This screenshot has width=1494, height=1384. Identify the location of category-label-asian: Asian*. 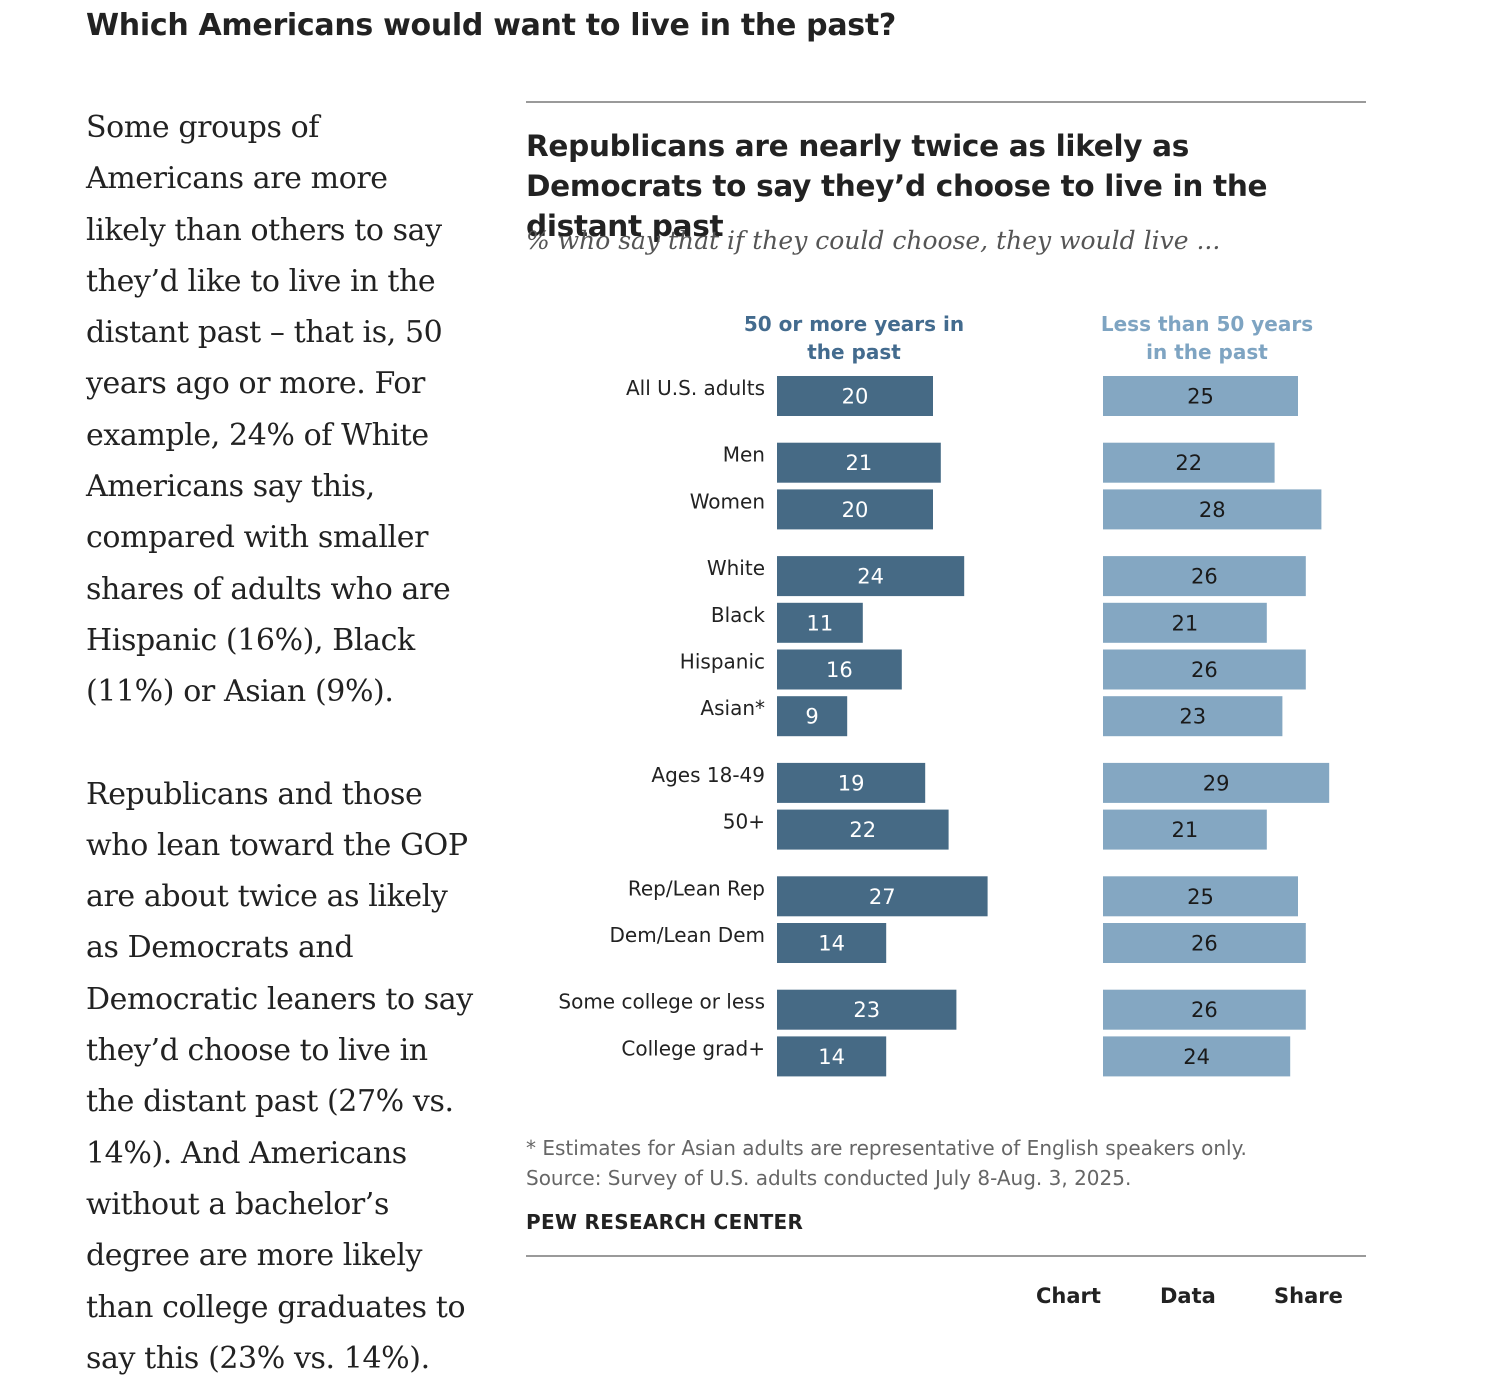
(732, 708).